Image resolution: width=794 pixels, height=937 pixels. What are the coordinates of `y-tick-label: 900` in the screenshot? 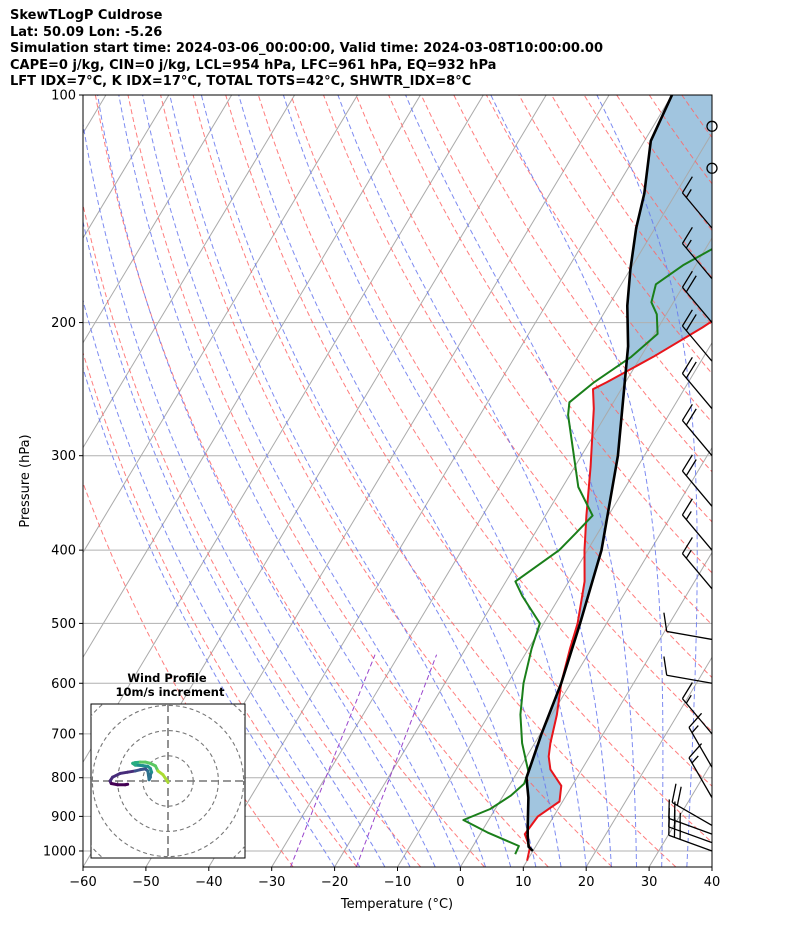 It's located at (63, 817).